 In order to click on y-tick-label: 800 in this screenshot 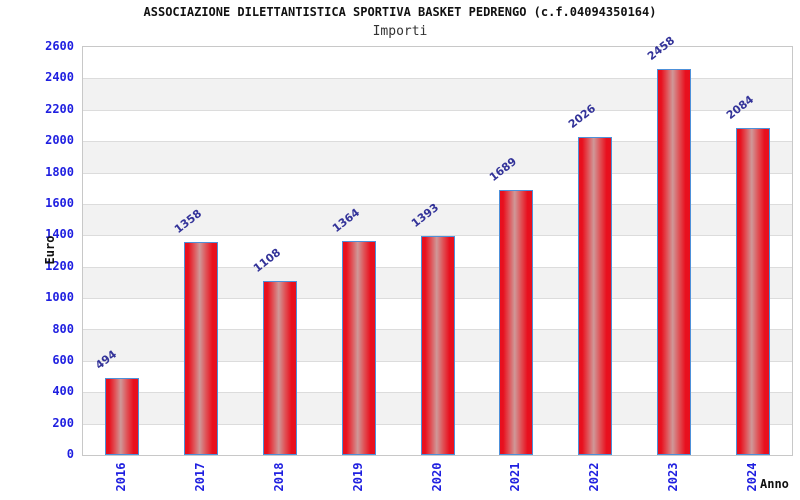, I will do `click(63, 328)`.